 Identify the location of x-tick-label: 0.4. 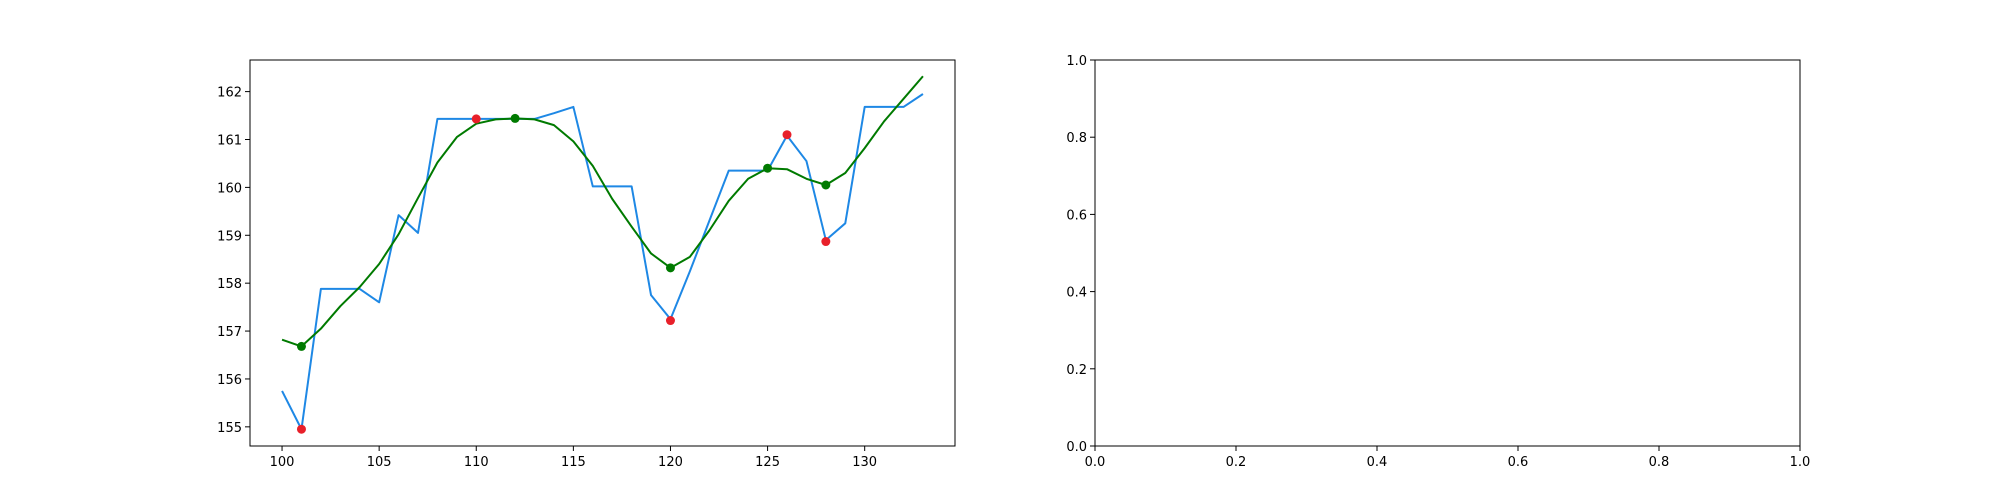
(1377, 462).